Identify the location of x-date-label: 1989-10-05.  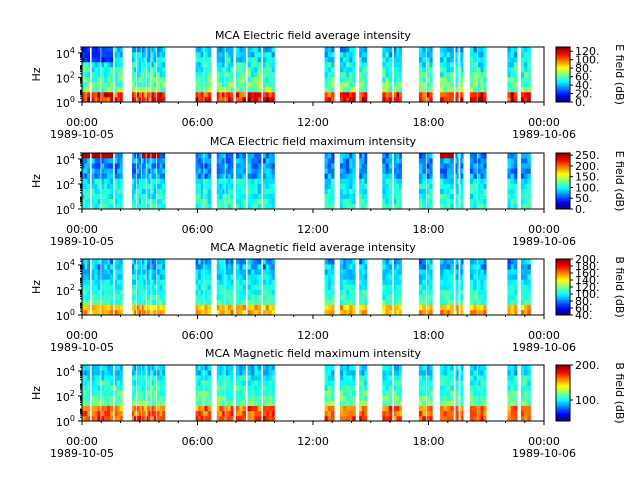
(82, 347).